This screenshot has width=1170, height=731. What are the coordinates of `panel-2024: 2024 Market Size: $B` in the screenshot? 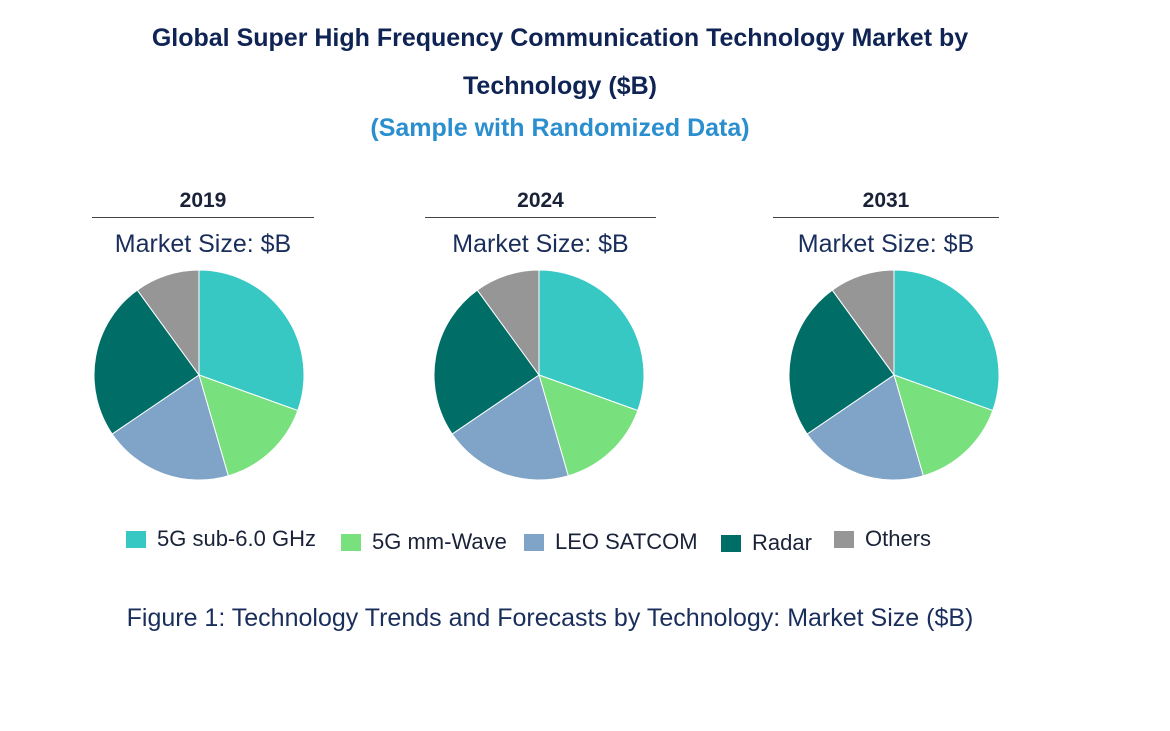 It's located at (540, 223).